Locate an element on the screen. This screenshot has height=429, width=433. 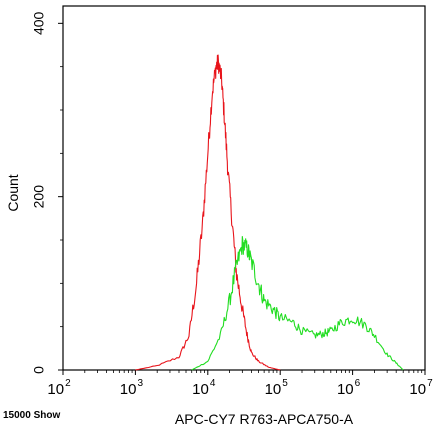
x-tick-exponent: 3 is located at coordinates (140, 383).